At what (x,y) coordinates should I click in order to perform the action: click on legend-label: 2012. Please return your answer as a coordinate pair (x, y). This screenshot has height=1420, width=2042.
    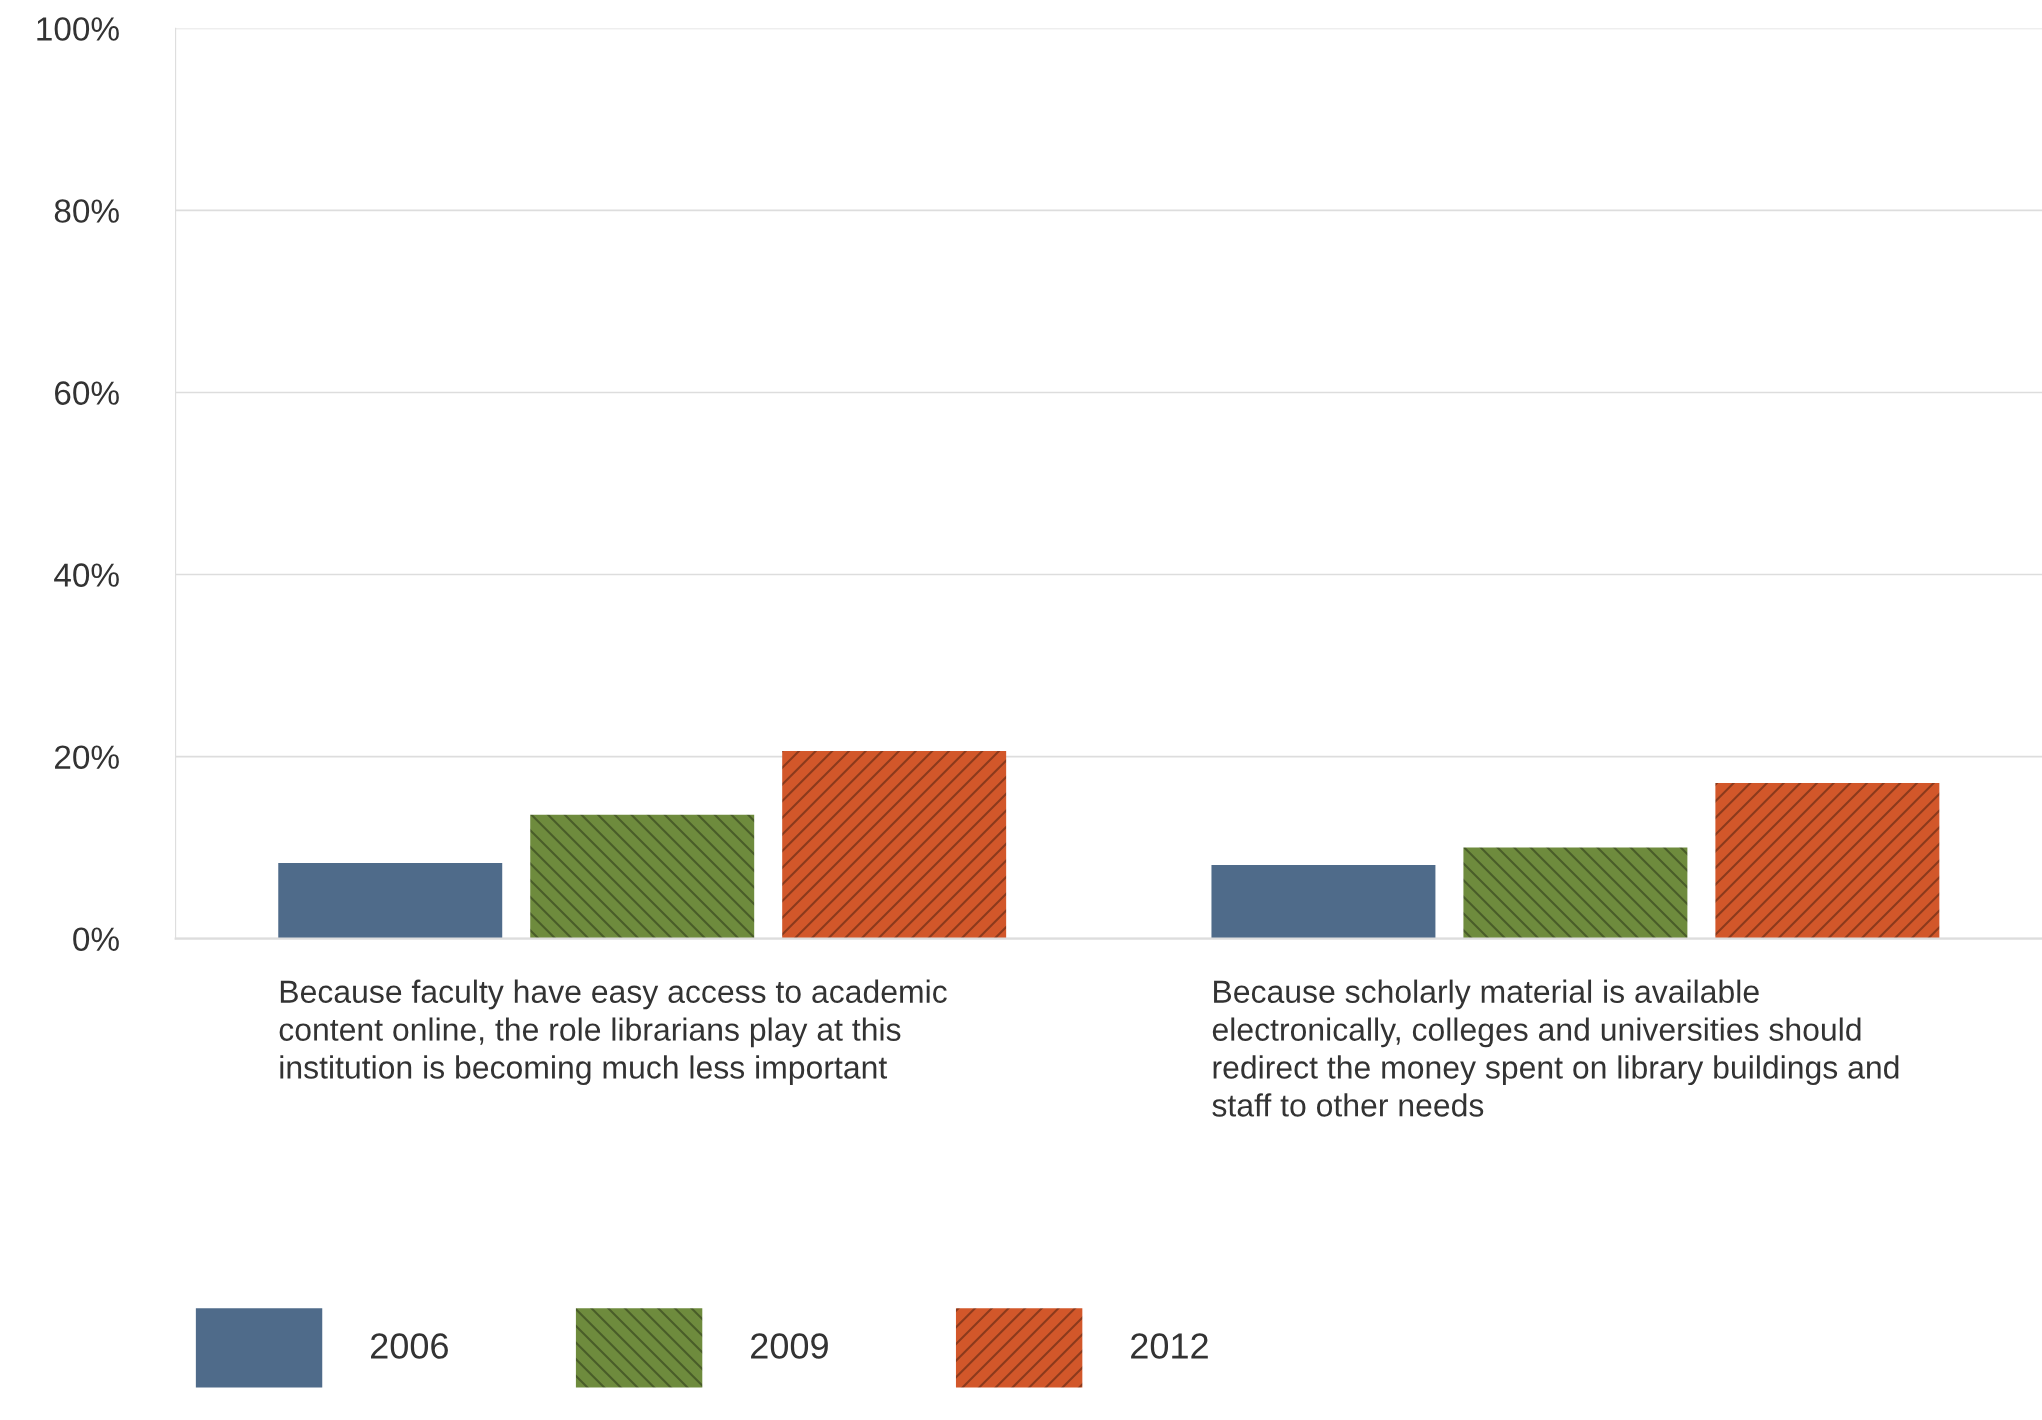
    Looking at the image, I should click on (1169, 1346).